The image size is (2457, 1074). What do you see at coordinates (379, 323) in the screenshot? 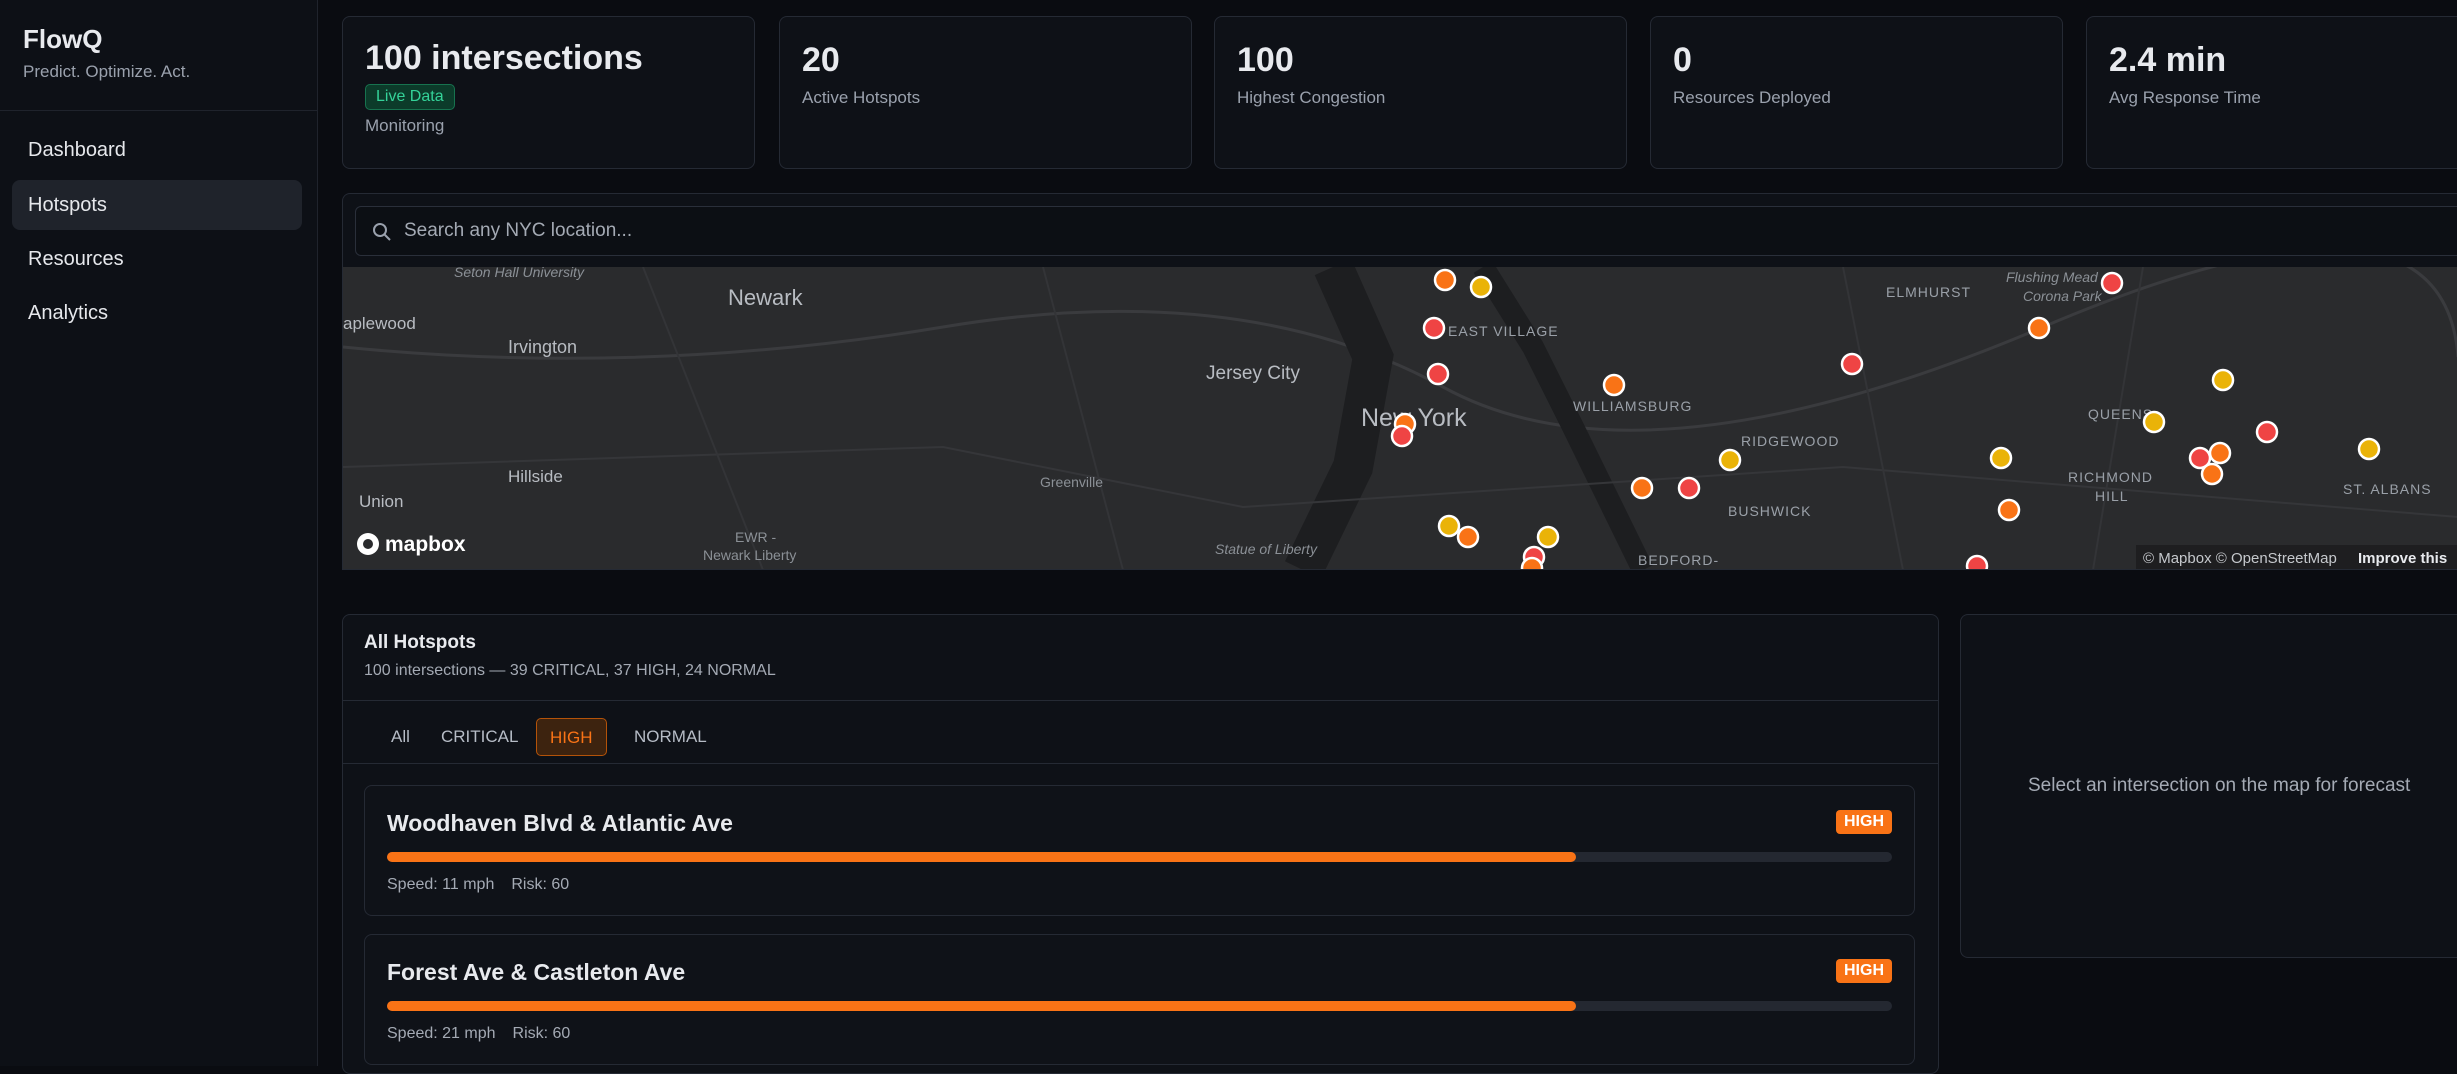
I see `map-label: aplewood` at bounding box center [379, 323].